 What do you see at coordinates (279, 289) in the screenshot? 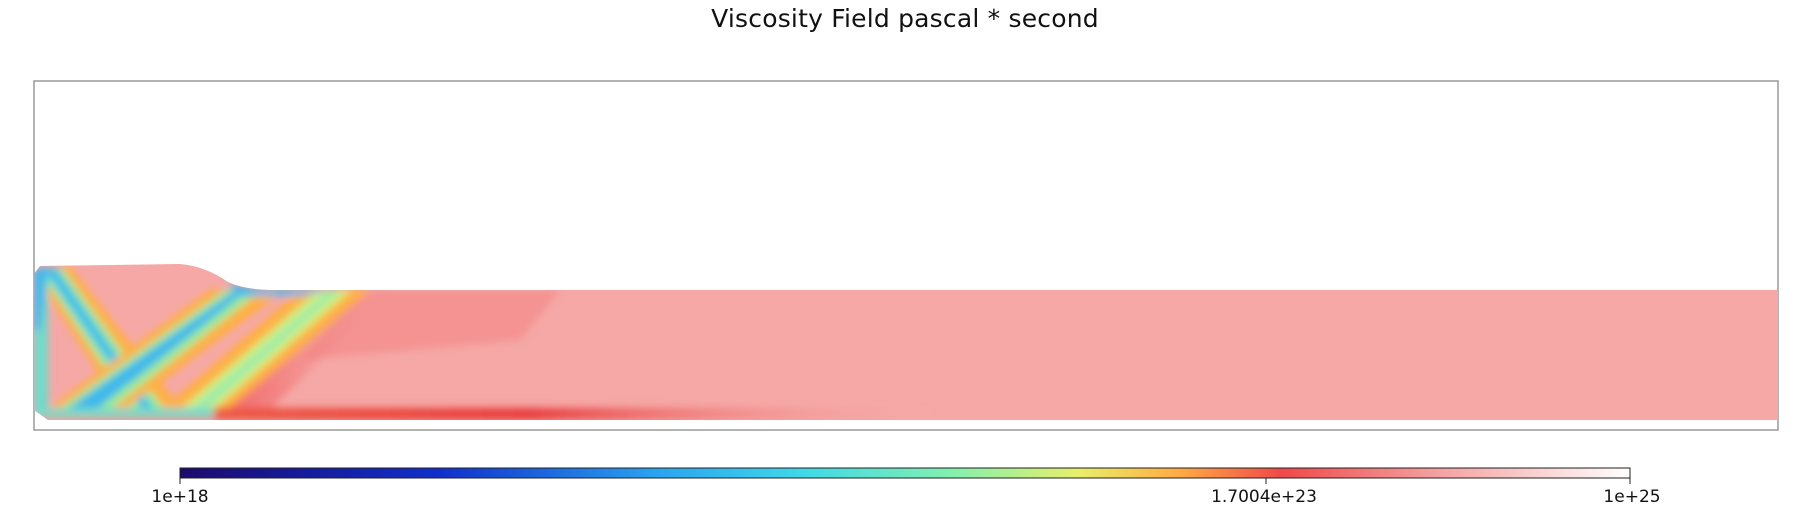
I see `field-step-edge` at bounding box center [279, 289].